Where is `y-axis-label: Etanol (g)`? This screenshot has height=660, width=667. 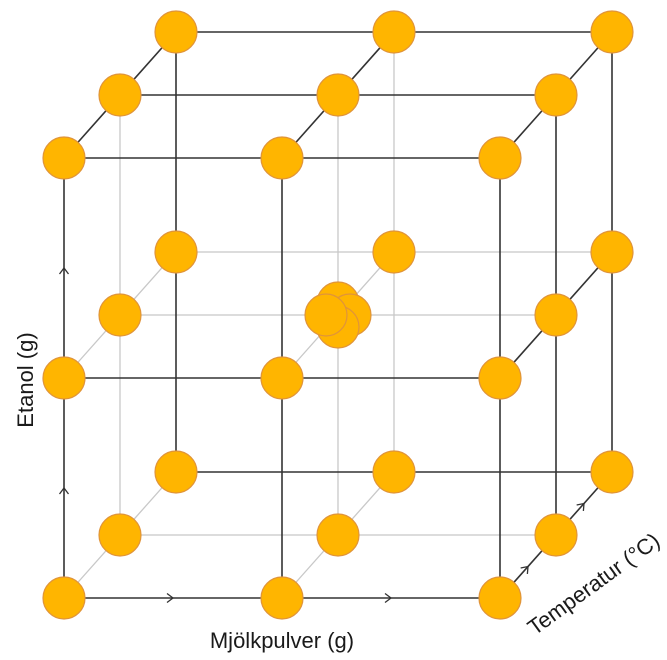
y-axis-label: Etanol (g) is located at coordinates (25, 379).